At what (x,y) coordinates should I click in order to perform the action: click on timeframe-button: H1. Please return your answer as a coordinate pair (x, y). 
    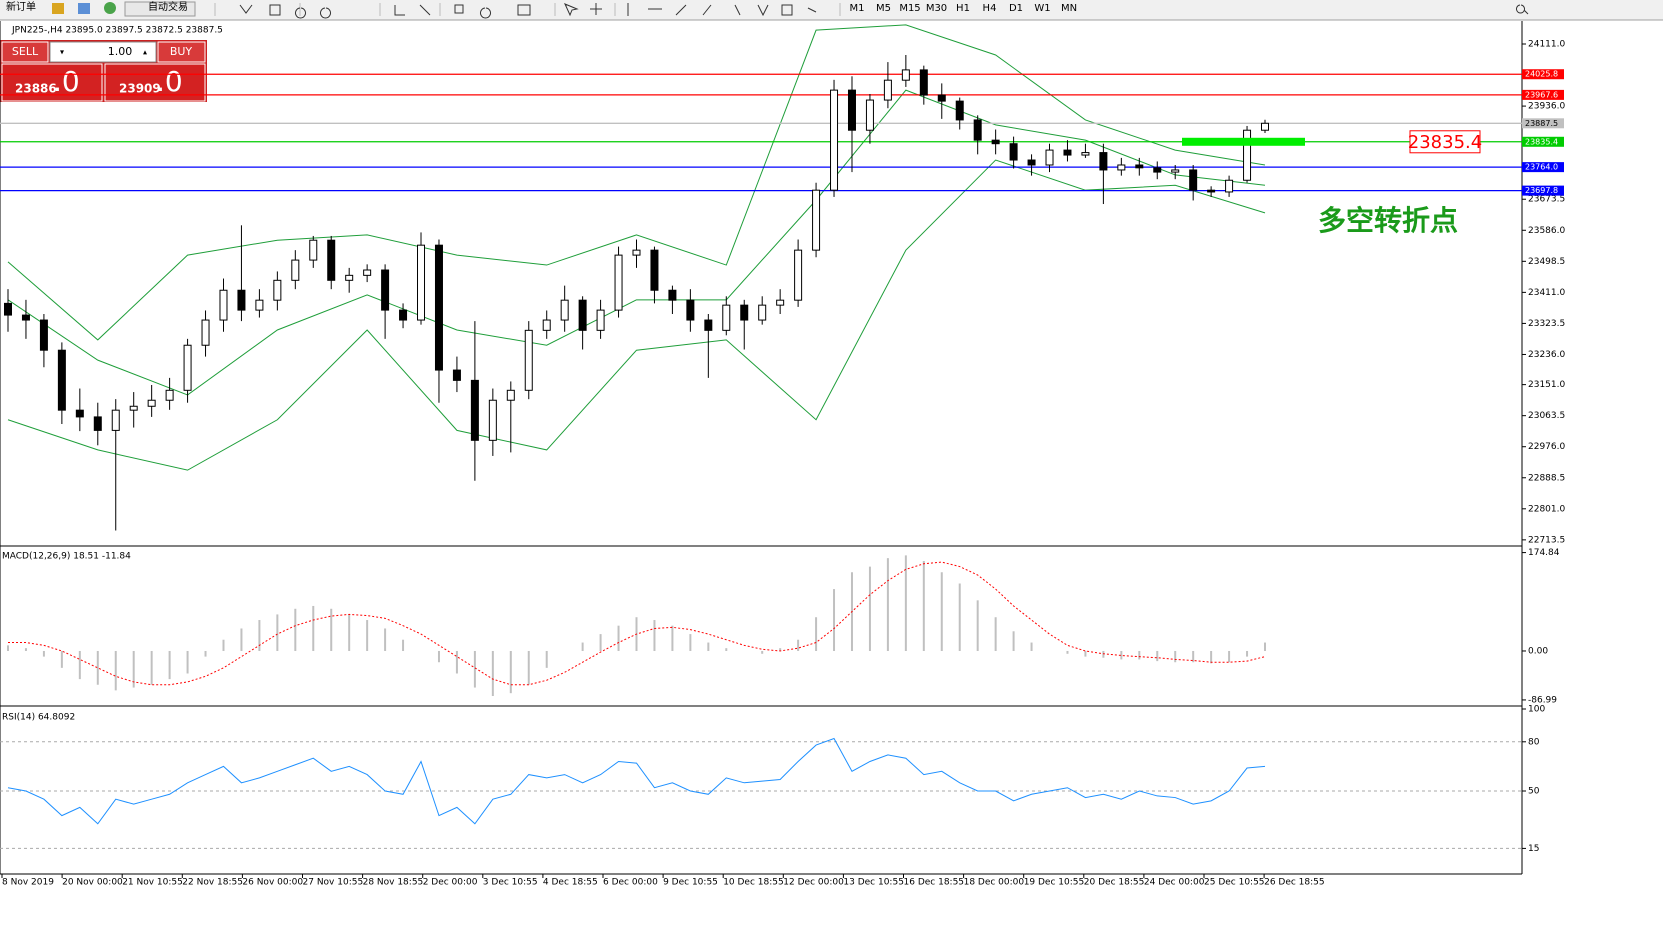
    Looking at the image, I should click on (963, 8).